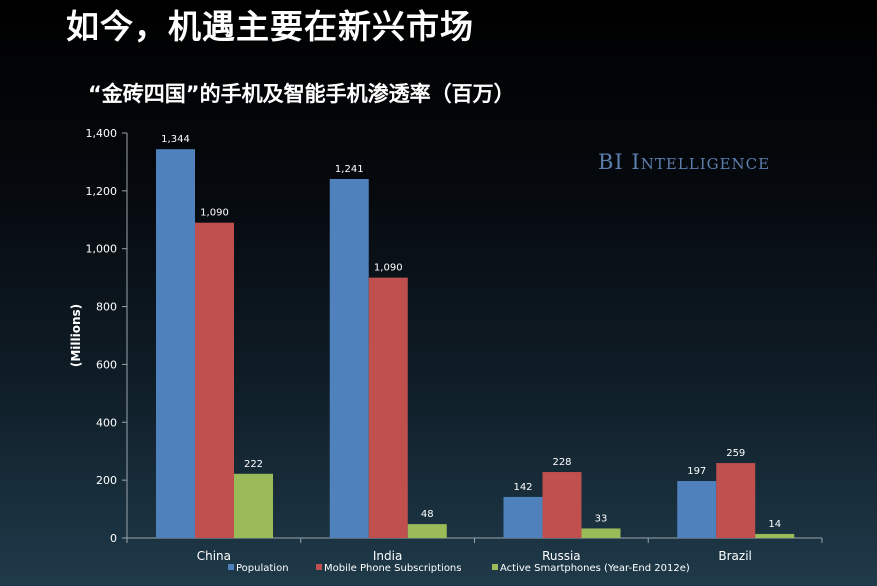  What do you see at coordinates (102, 133) in the screenshot?
I see `y-tick-label: 1,400` at bounding box center [102, 133].